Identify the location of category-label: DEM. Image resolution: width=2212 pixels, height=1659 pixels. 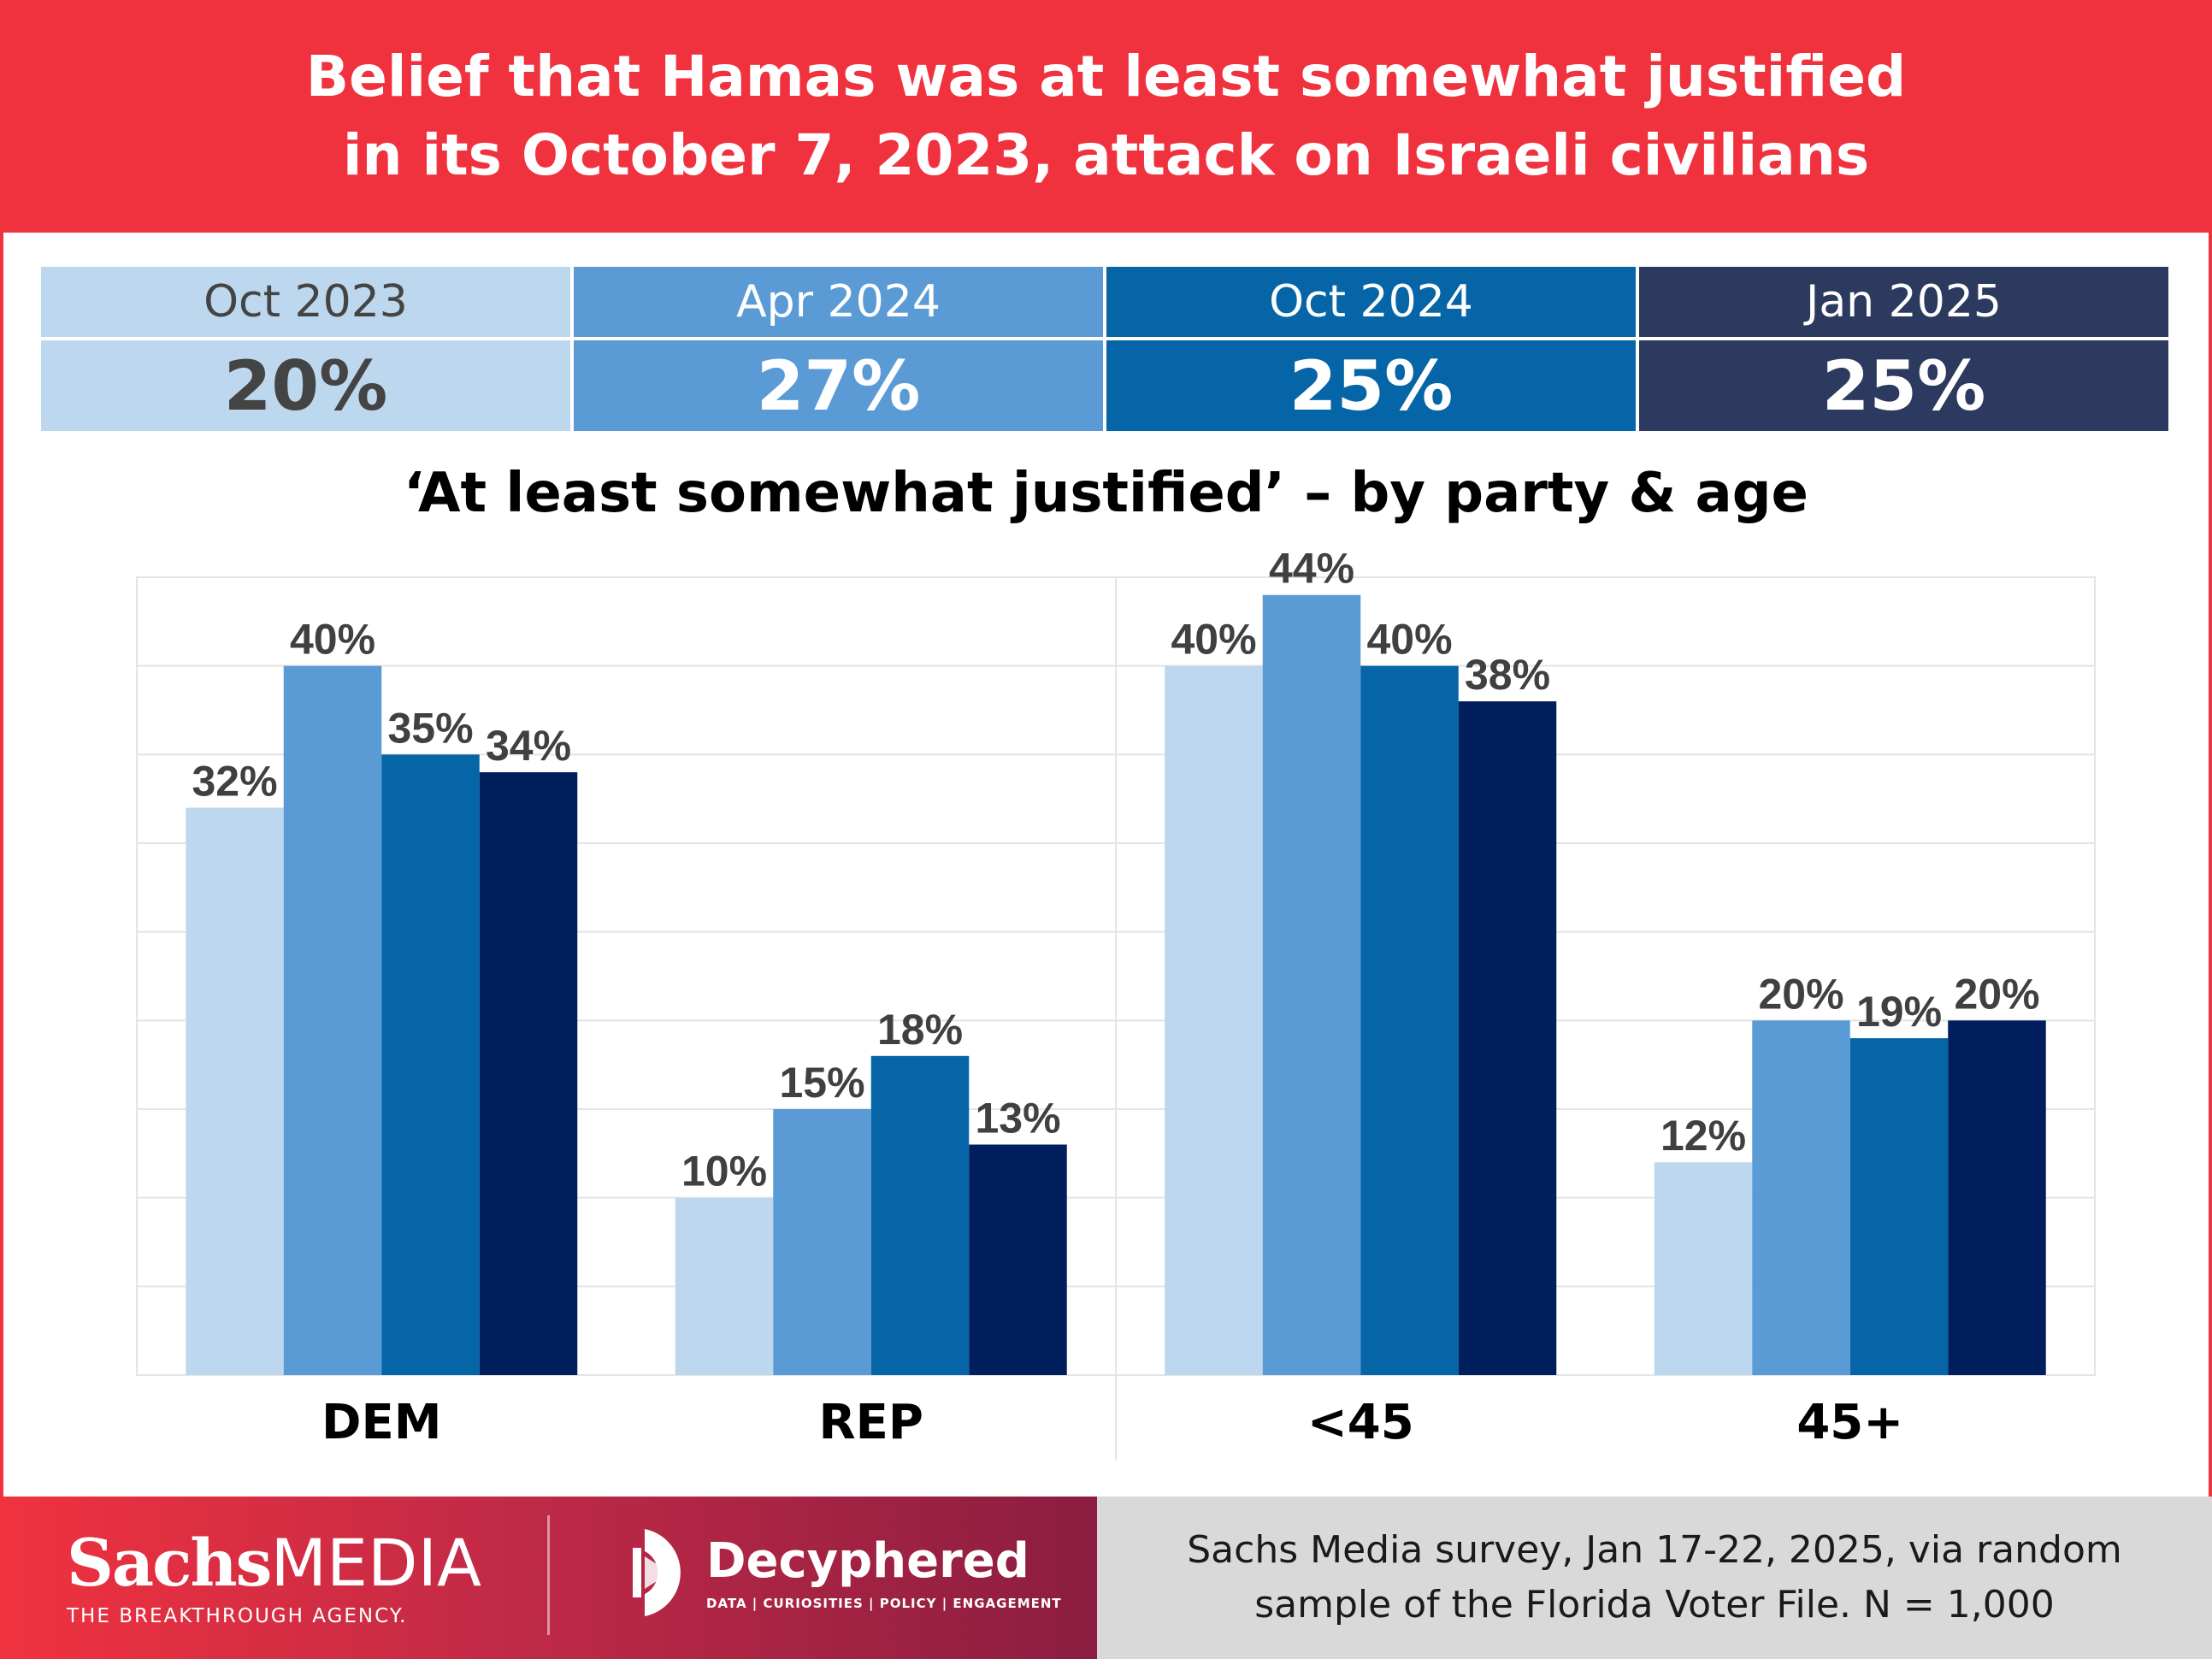
(381, 1422).